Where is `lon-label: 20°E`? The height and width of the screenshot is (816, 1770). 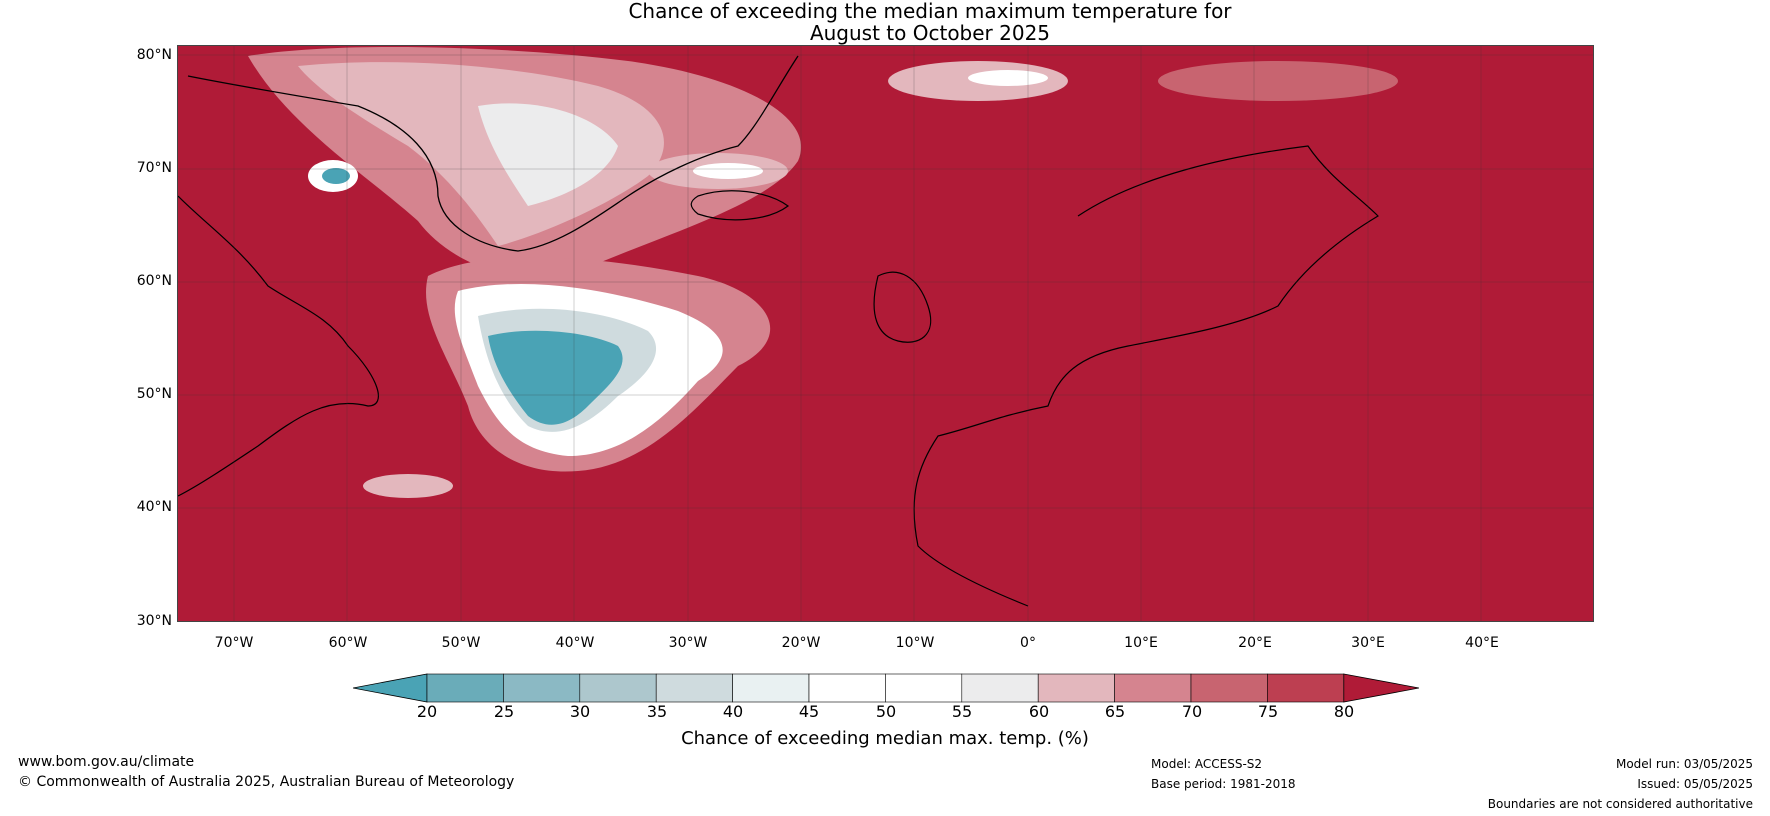
lon-label: 20°E is located at coordinates (1255, 643).